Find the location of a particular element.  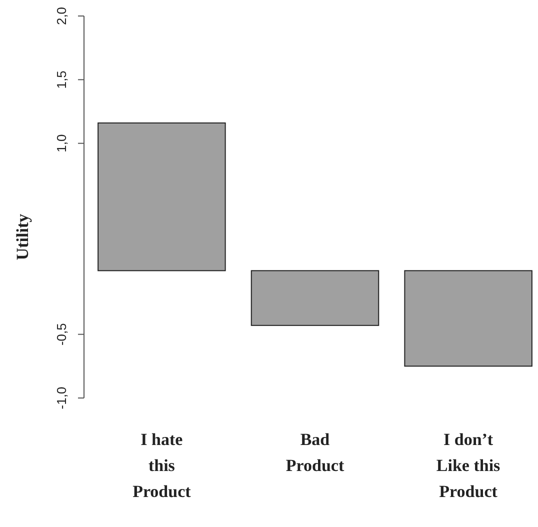

y-tick-label: 1,0 is located at coordinates (61, 143).